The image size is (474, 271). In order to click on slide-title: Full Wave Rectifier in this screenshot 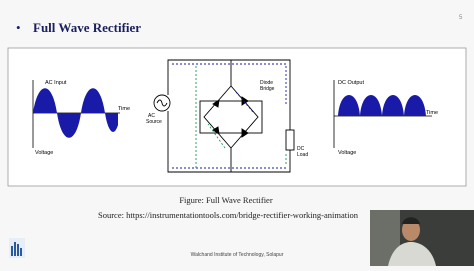, I will do `click(87, 27)`.